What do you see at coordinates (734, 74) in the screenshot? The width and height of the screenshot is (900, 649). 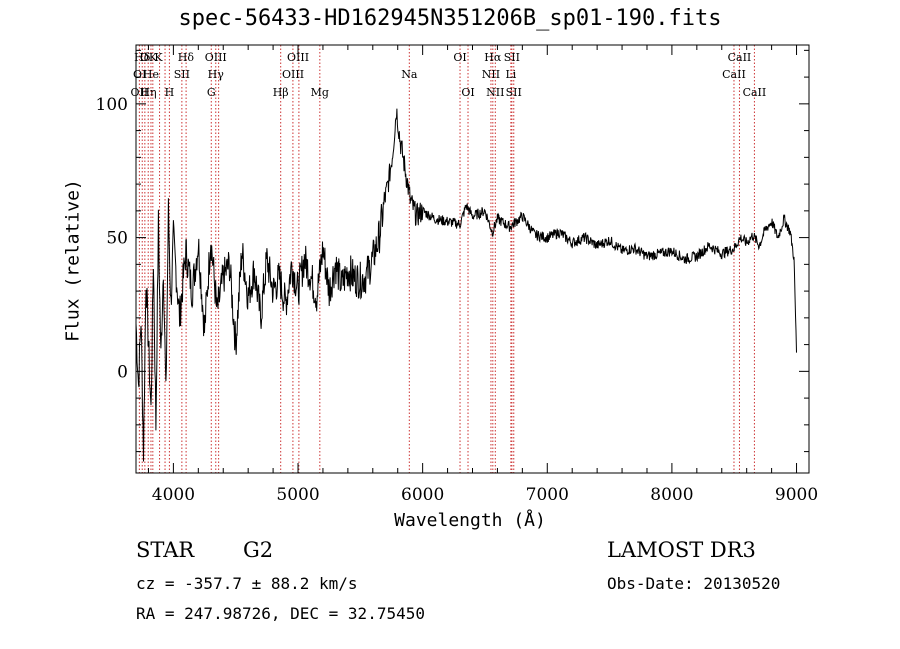 I see `line-label-18: CaII` at bounding box center [734, 74].